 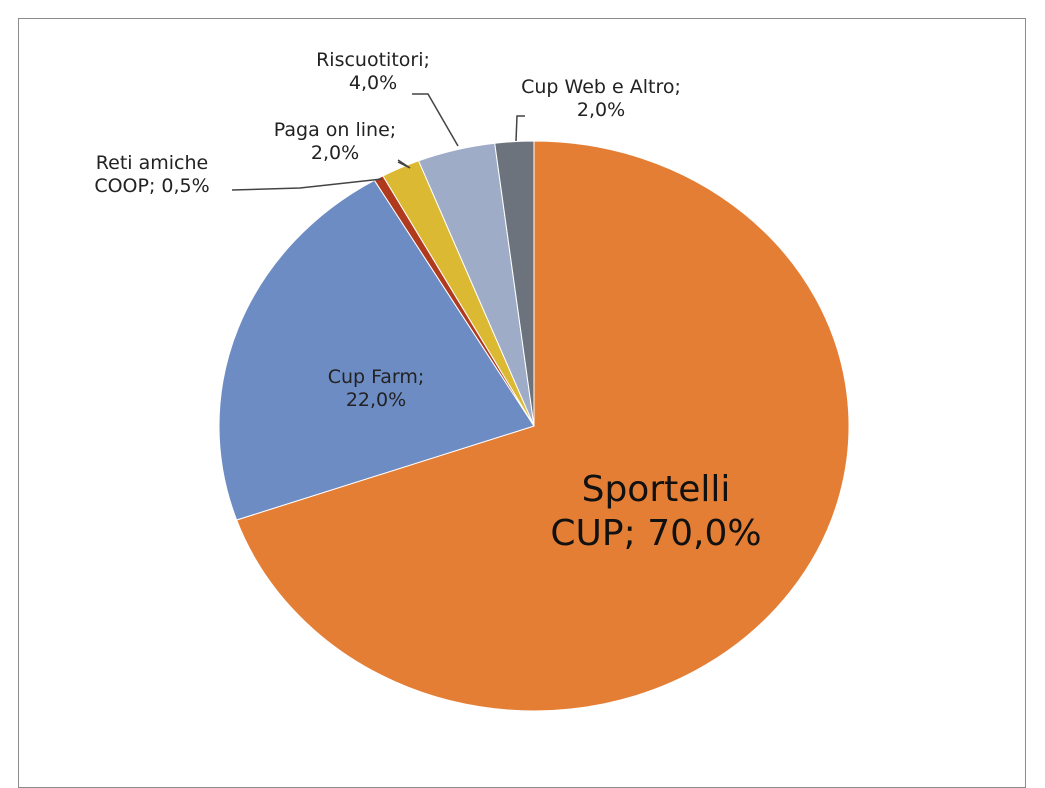 I want to click on label-value: 4,0%, so click(x=373, y=83).